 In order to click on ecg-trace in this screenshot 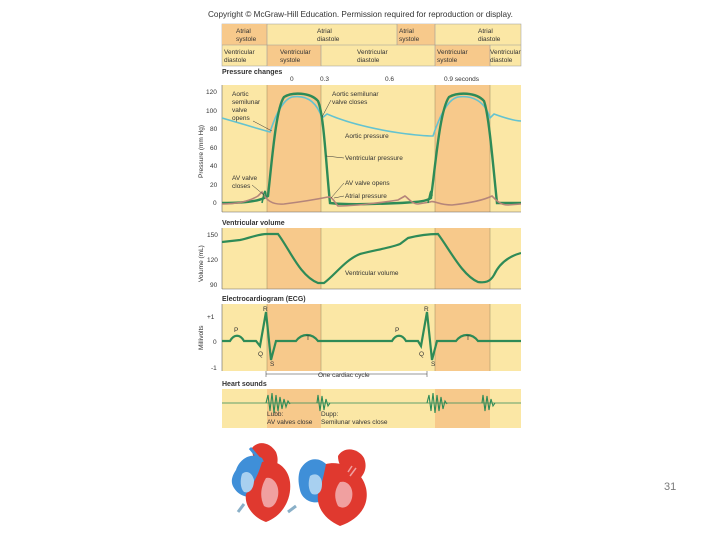, I will do `click(371, 336)`.